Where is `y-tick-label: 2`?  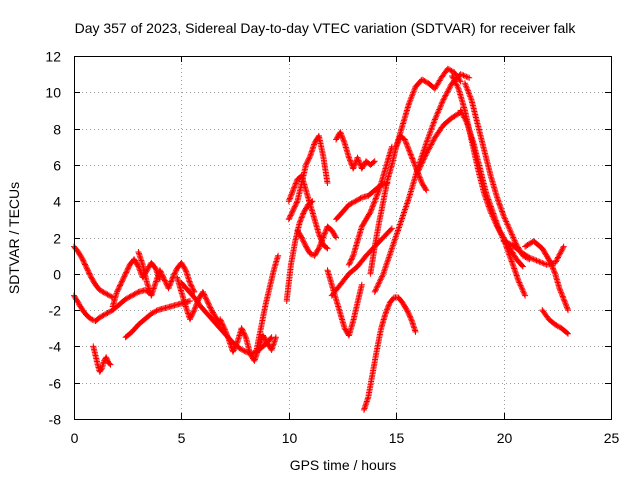
y-tick-label: 2 is located at coordinates (57, 239).